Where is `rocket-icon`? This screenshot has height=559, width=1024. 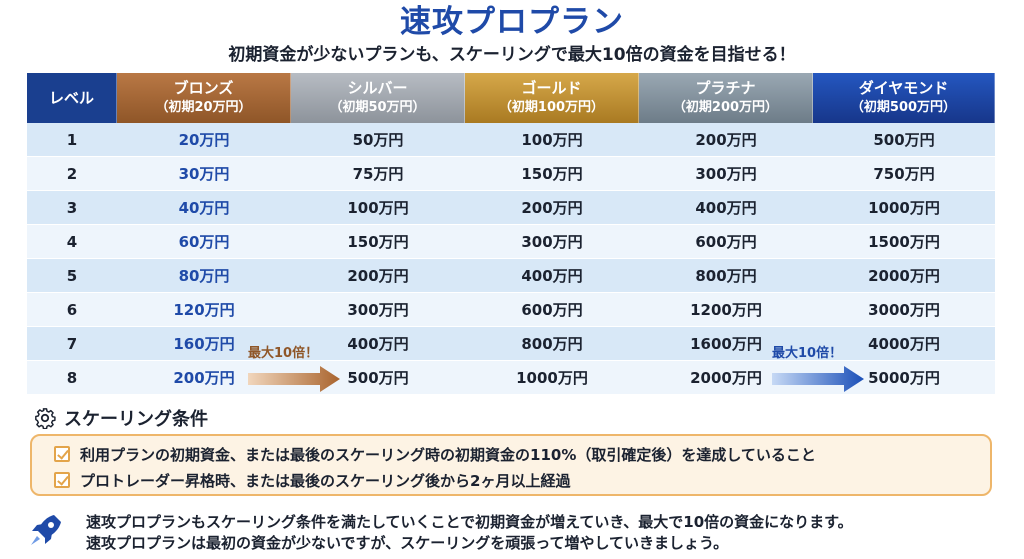
rocket-icon is located at coordinates (46, 530).